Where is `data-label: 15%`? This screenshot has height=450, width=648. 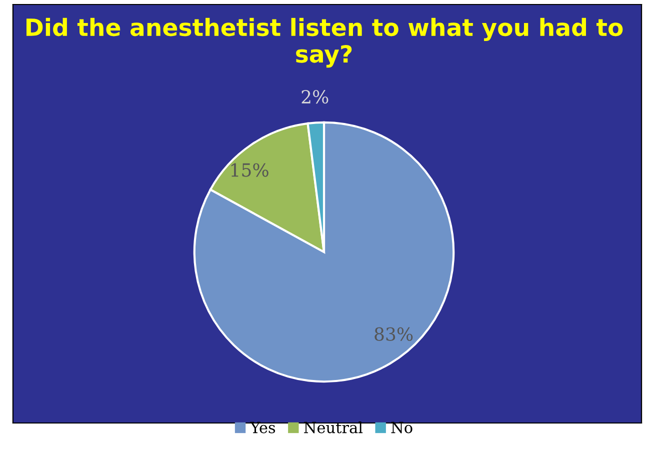 data-label: 15% is located at coordinates (249, 170).